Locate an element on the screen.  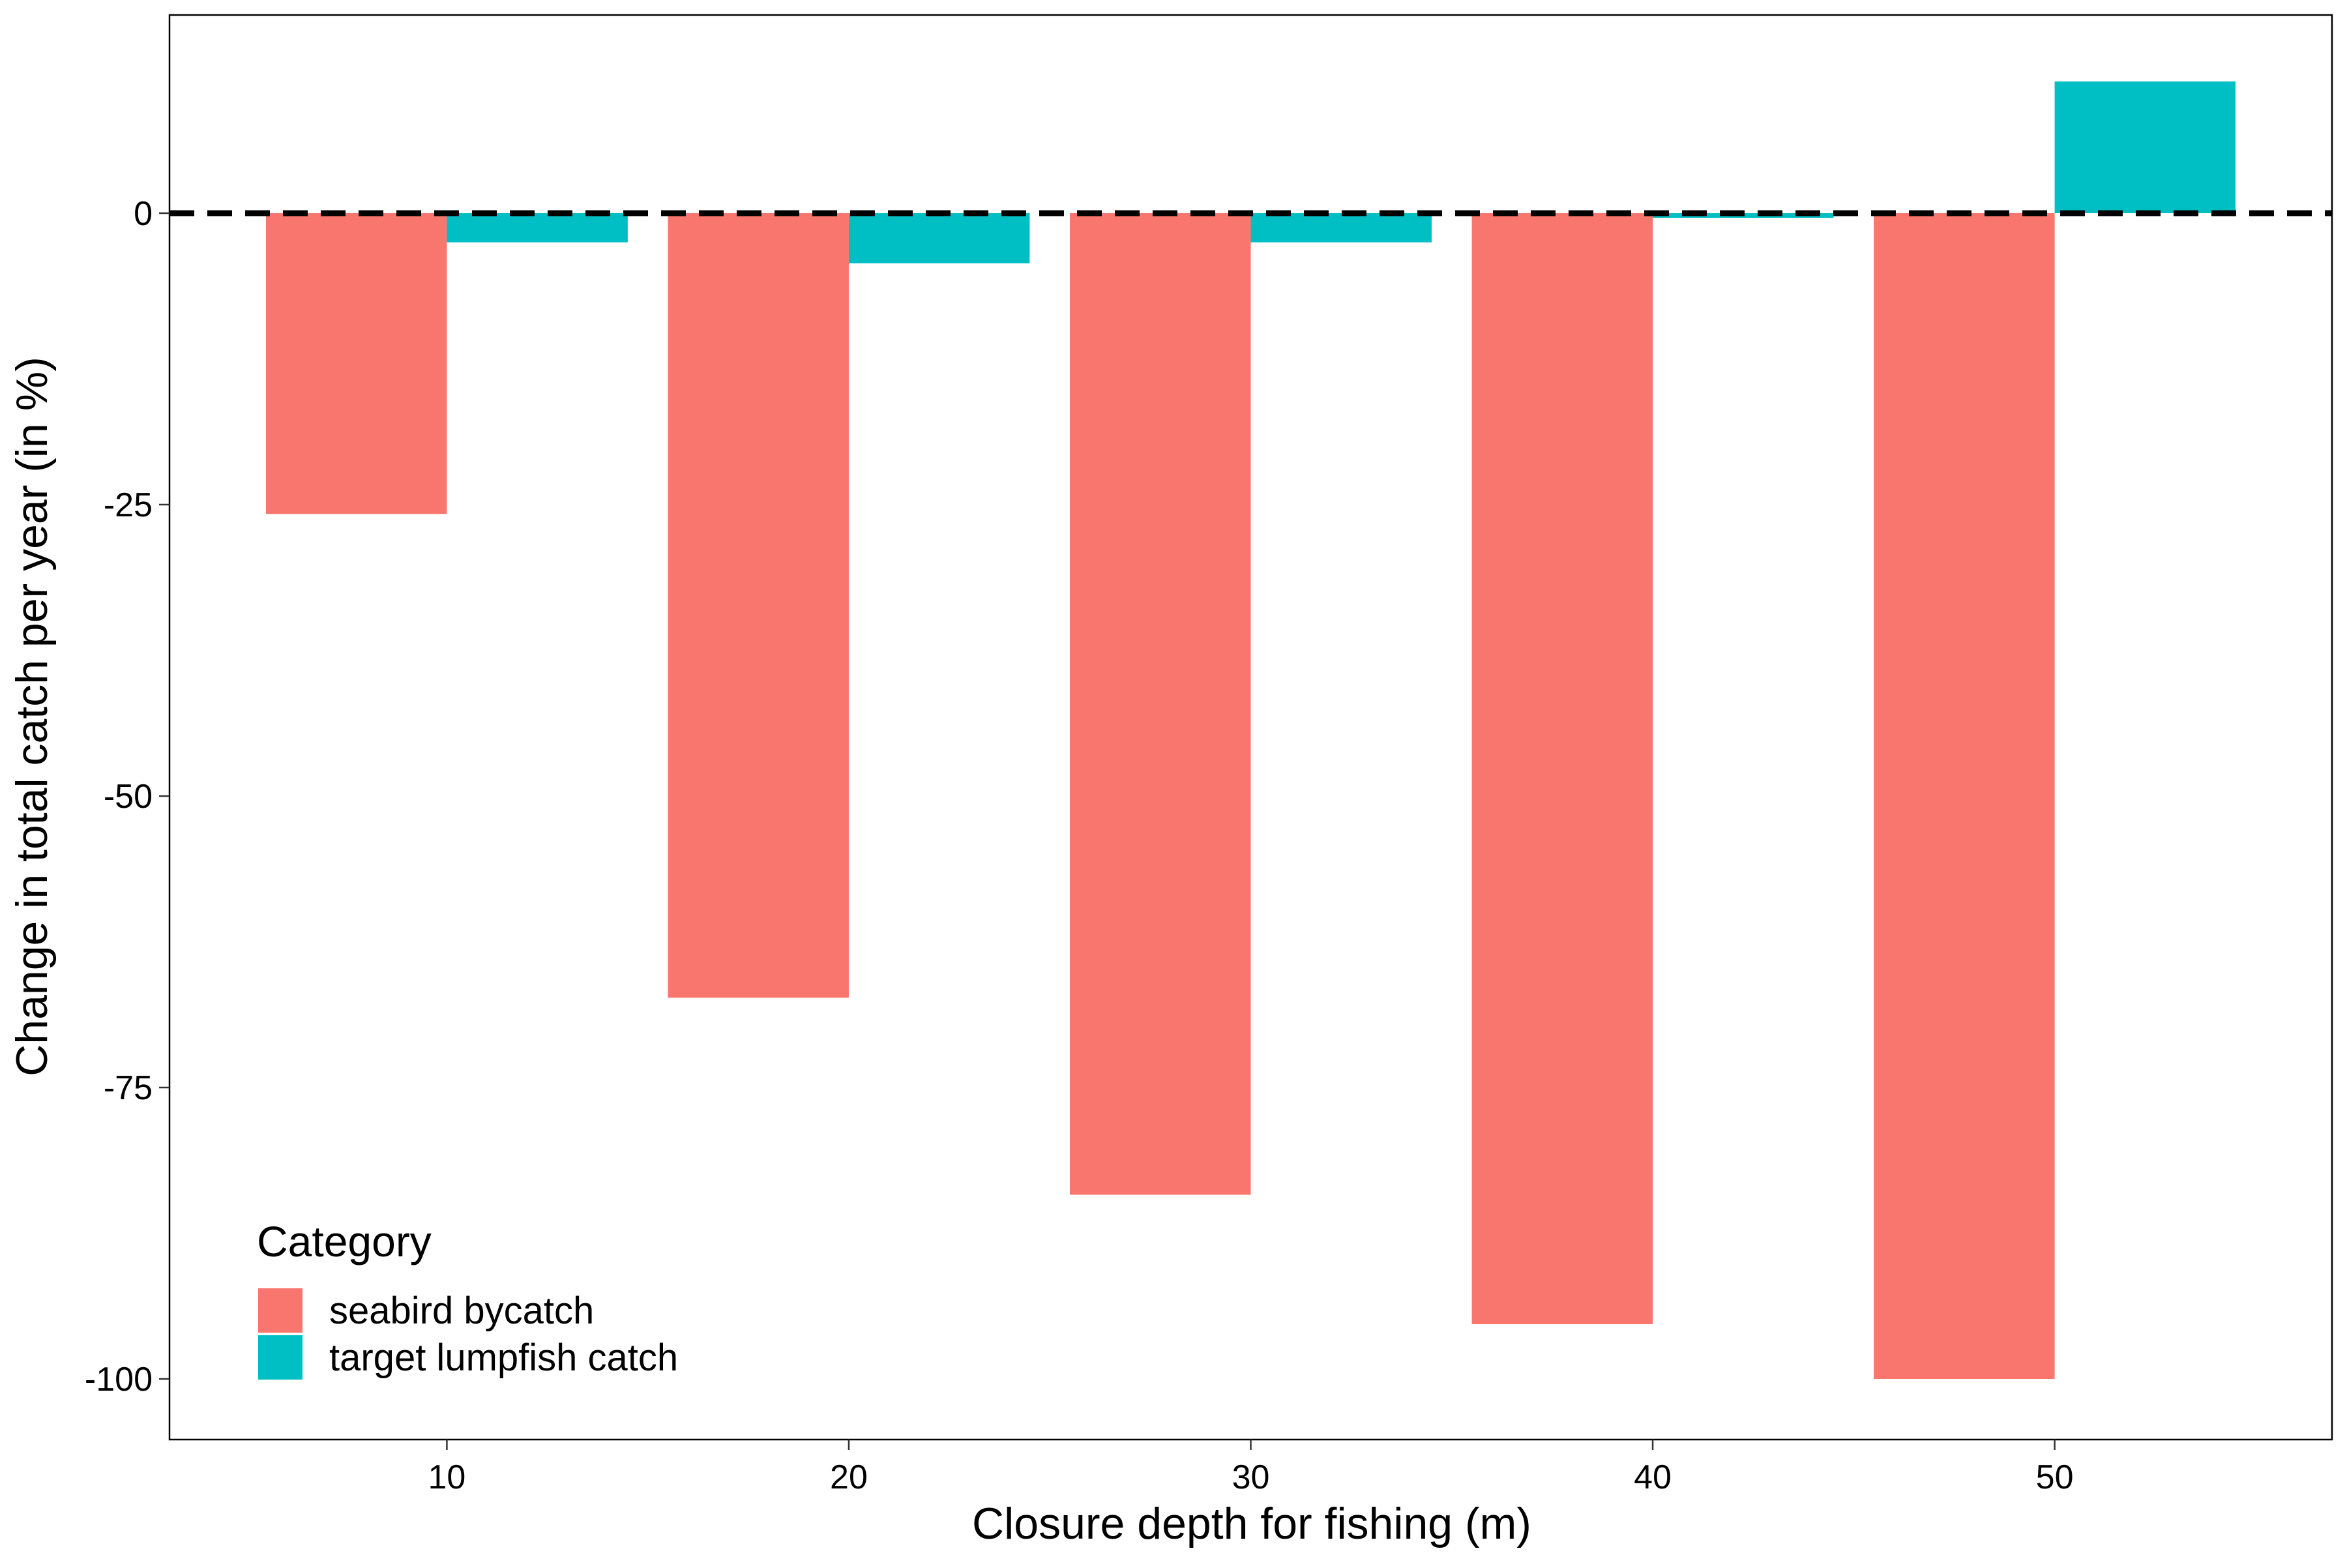
y-tick-label-25: -25 is located at coordinates (128, 505).